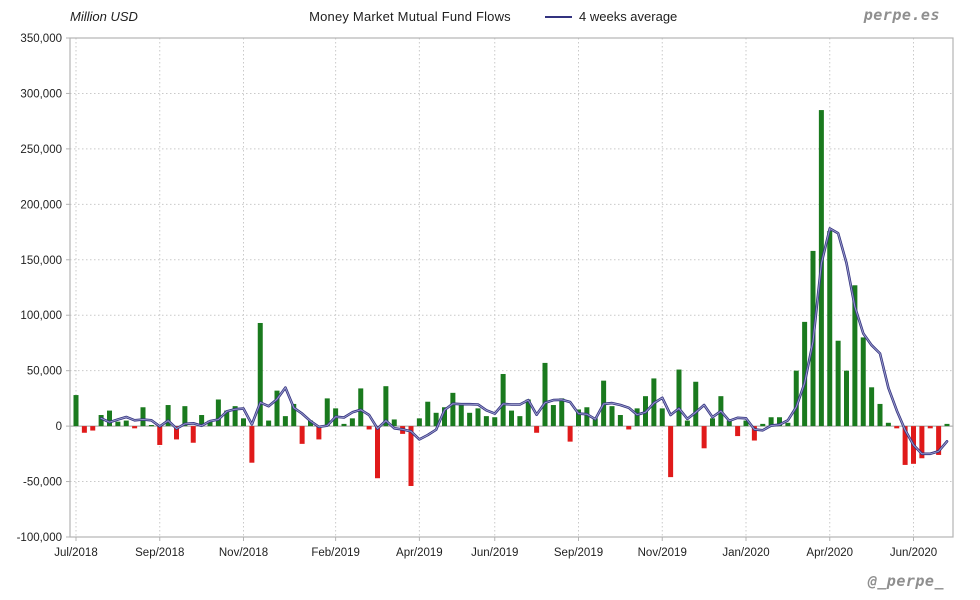  Describe the element at coordinates (42, 483) in the screenshot. I see `y-tick-label: -50,000` at that location.